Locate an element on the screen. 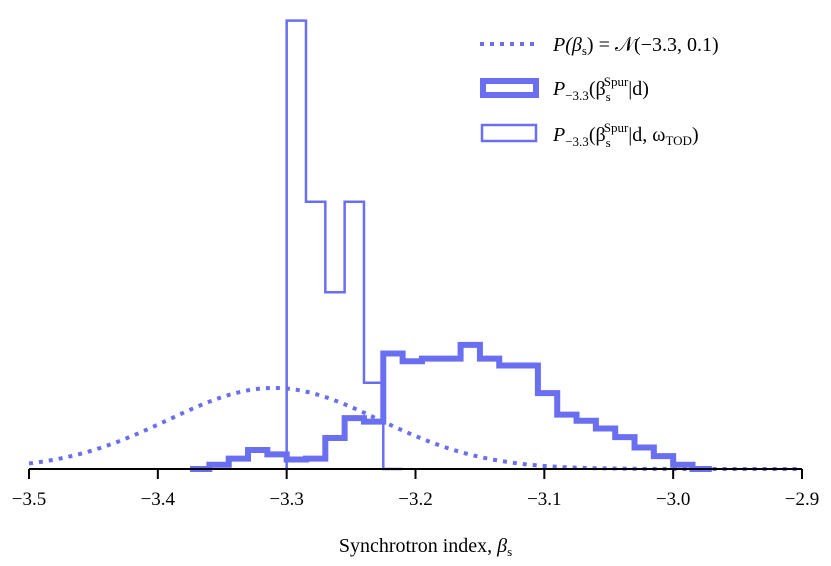 The image size is (831, 566). legend-thin-osub: TOD is located at coordinates (678, 140).